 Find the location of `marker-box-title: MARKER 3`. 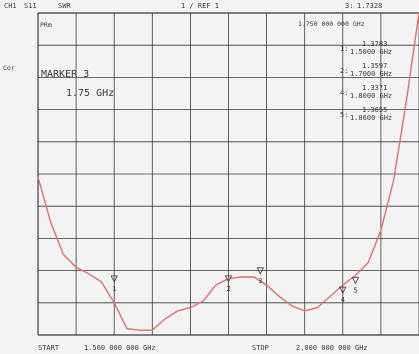

marker-box-title: MARKER 3 is located at coordinates (65, 74).